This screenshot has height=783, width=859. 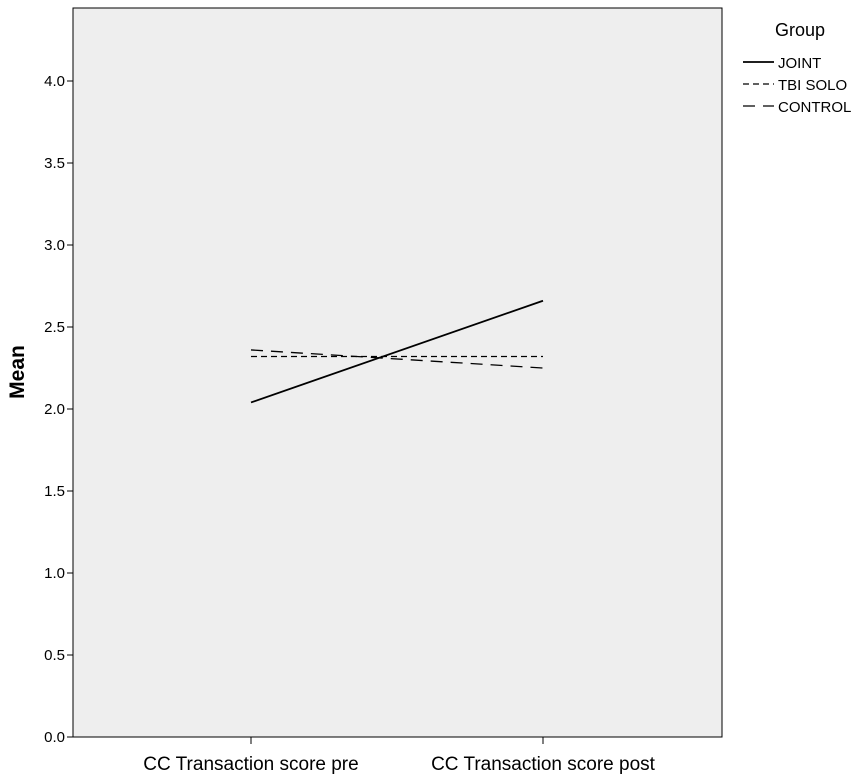 I want to click on legend: Group JOINT TBI SOLO CONTROL, so click(x=797, y=68).